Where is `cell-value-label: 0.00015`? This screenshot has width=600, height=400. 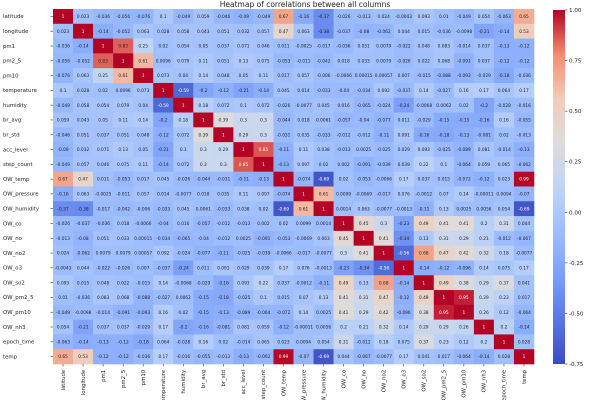 cell-value-label: 0.00015 is located at coordinates (364, 76).